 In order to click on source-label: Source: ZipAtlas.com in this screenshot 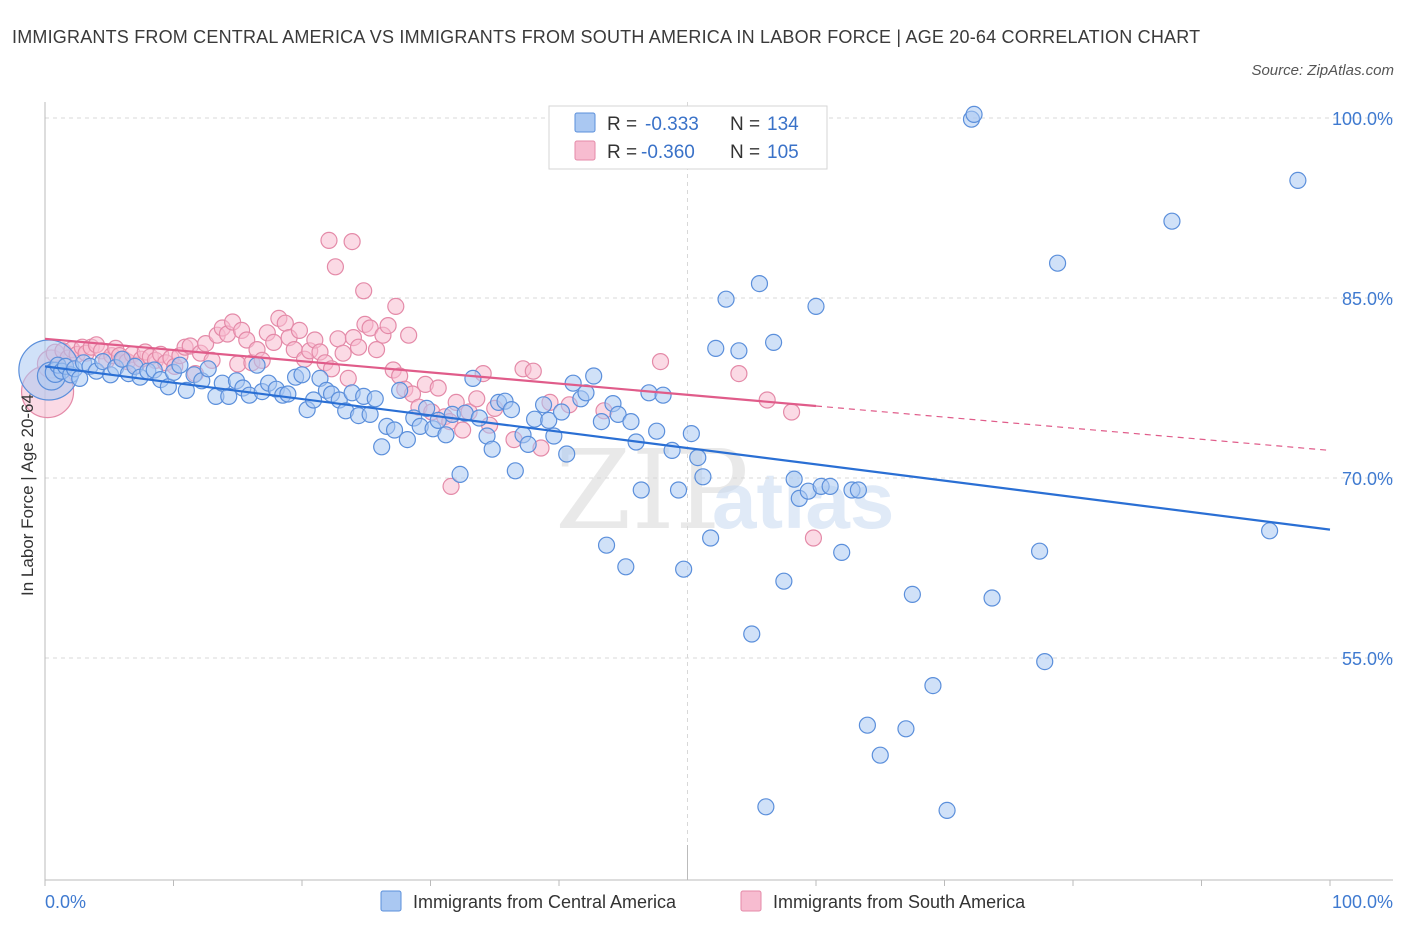, I will do `click(1322, 70)`.